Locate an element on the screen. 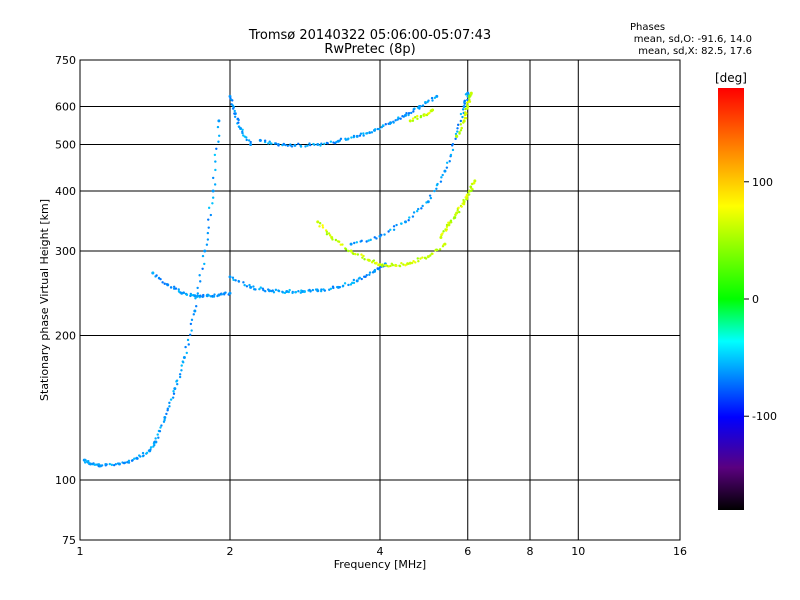 The height and width of the screenshot is (600, 800). x-tick-label: 10 is located at coordinates (578, 551).